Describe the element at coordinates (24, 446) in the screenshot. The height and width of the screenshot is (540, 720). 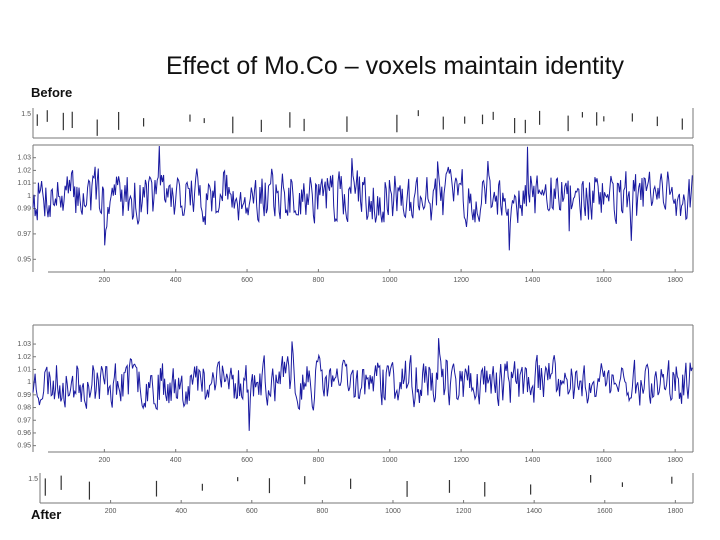
I see `after-ytick-label-0: 0.95` at that location.